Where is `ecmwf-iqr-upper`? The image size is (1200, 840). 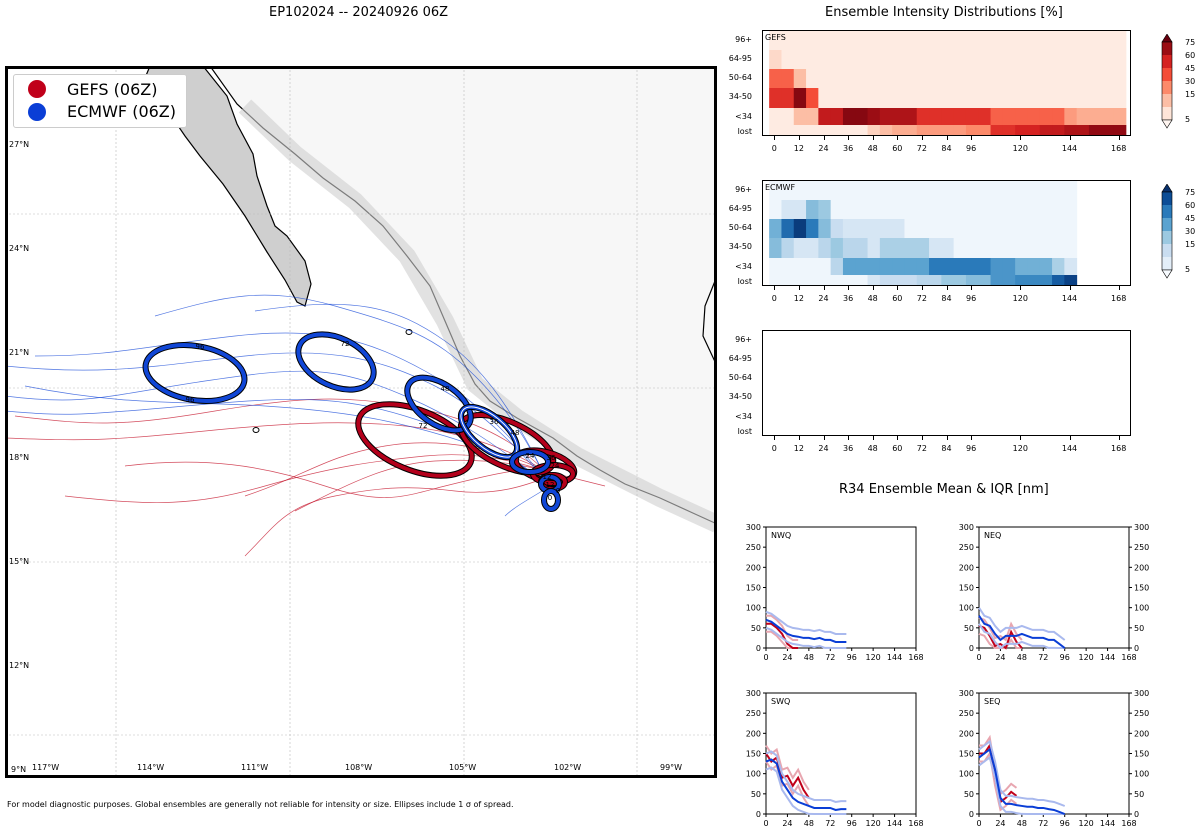 ecmwf-iqr-upper is located at coordinates (806, 622).